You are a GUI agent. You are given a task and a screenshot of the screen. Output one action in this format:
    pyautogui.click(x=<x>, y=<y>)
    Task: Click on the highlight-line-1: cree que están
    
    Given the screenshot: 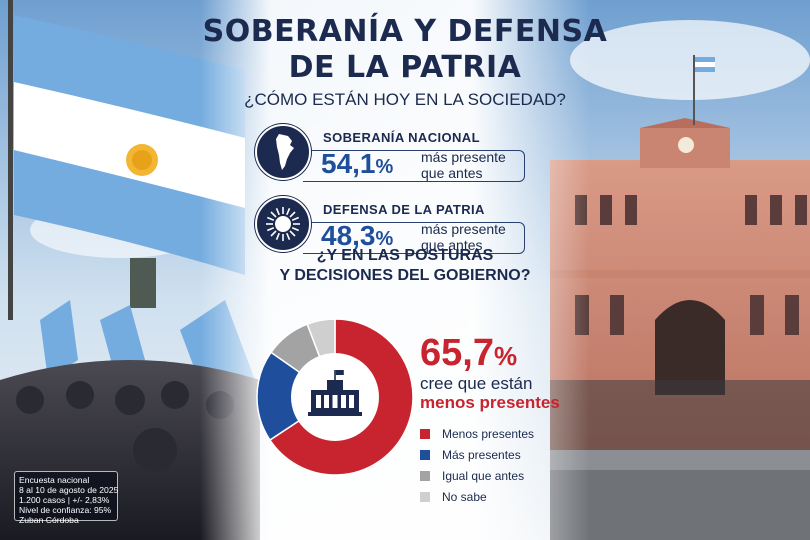 What is the action you would take?
    pyautogui.click(x=476, y=383)
    